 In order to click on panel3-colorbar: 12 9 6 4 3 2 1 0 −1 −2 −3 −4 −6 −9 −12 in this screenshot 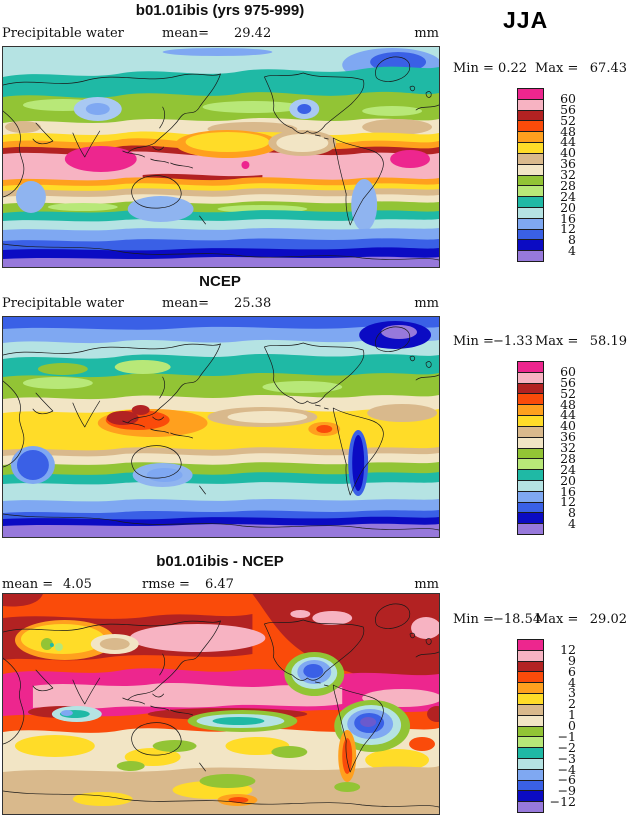, I will do `click(546, 726)`.